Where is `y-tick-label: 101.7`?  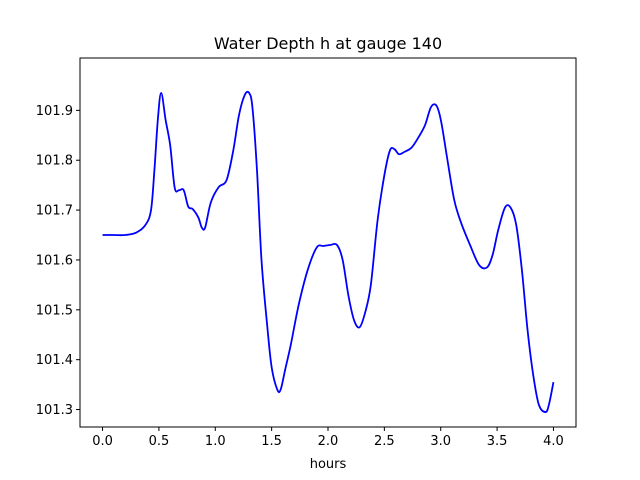
y-tick-label: 101.7 is located at coordinates (54, 211).